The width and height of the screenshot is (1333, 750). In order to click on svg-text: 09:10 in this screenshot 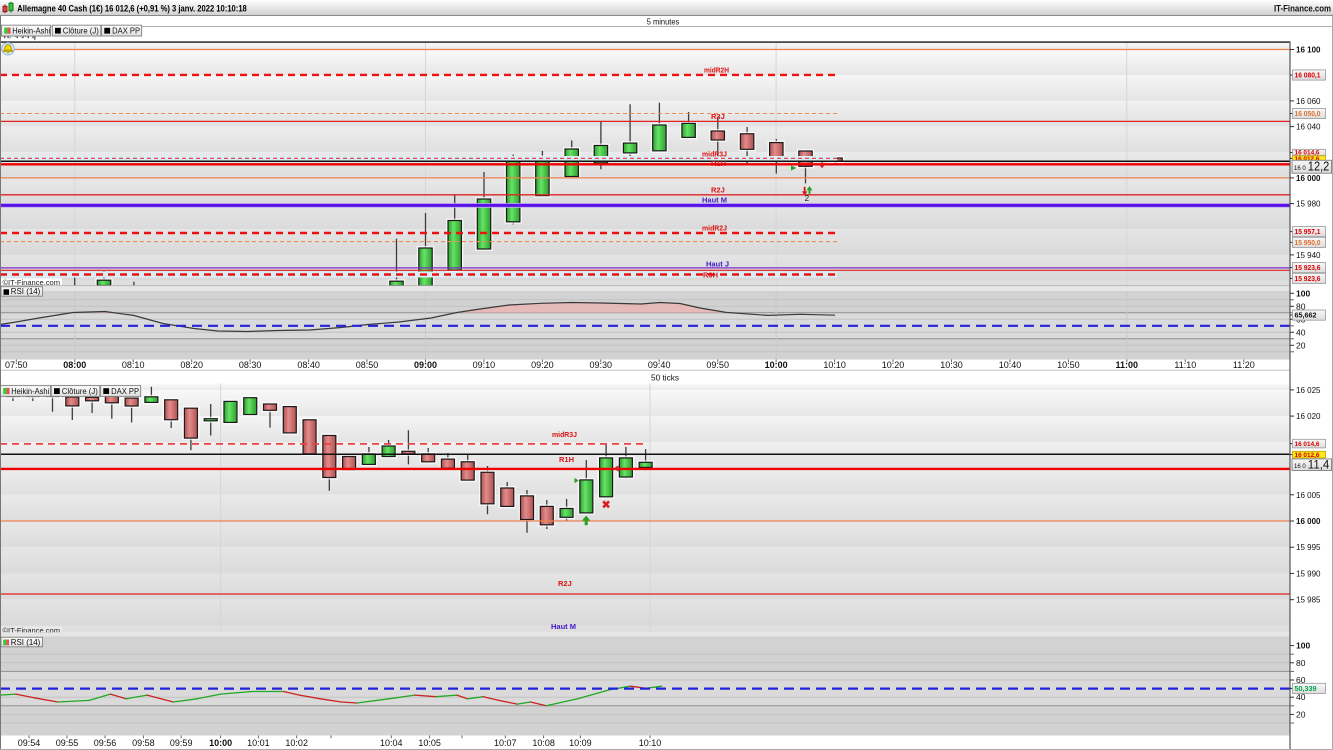, I will do `click(484, 365)`.